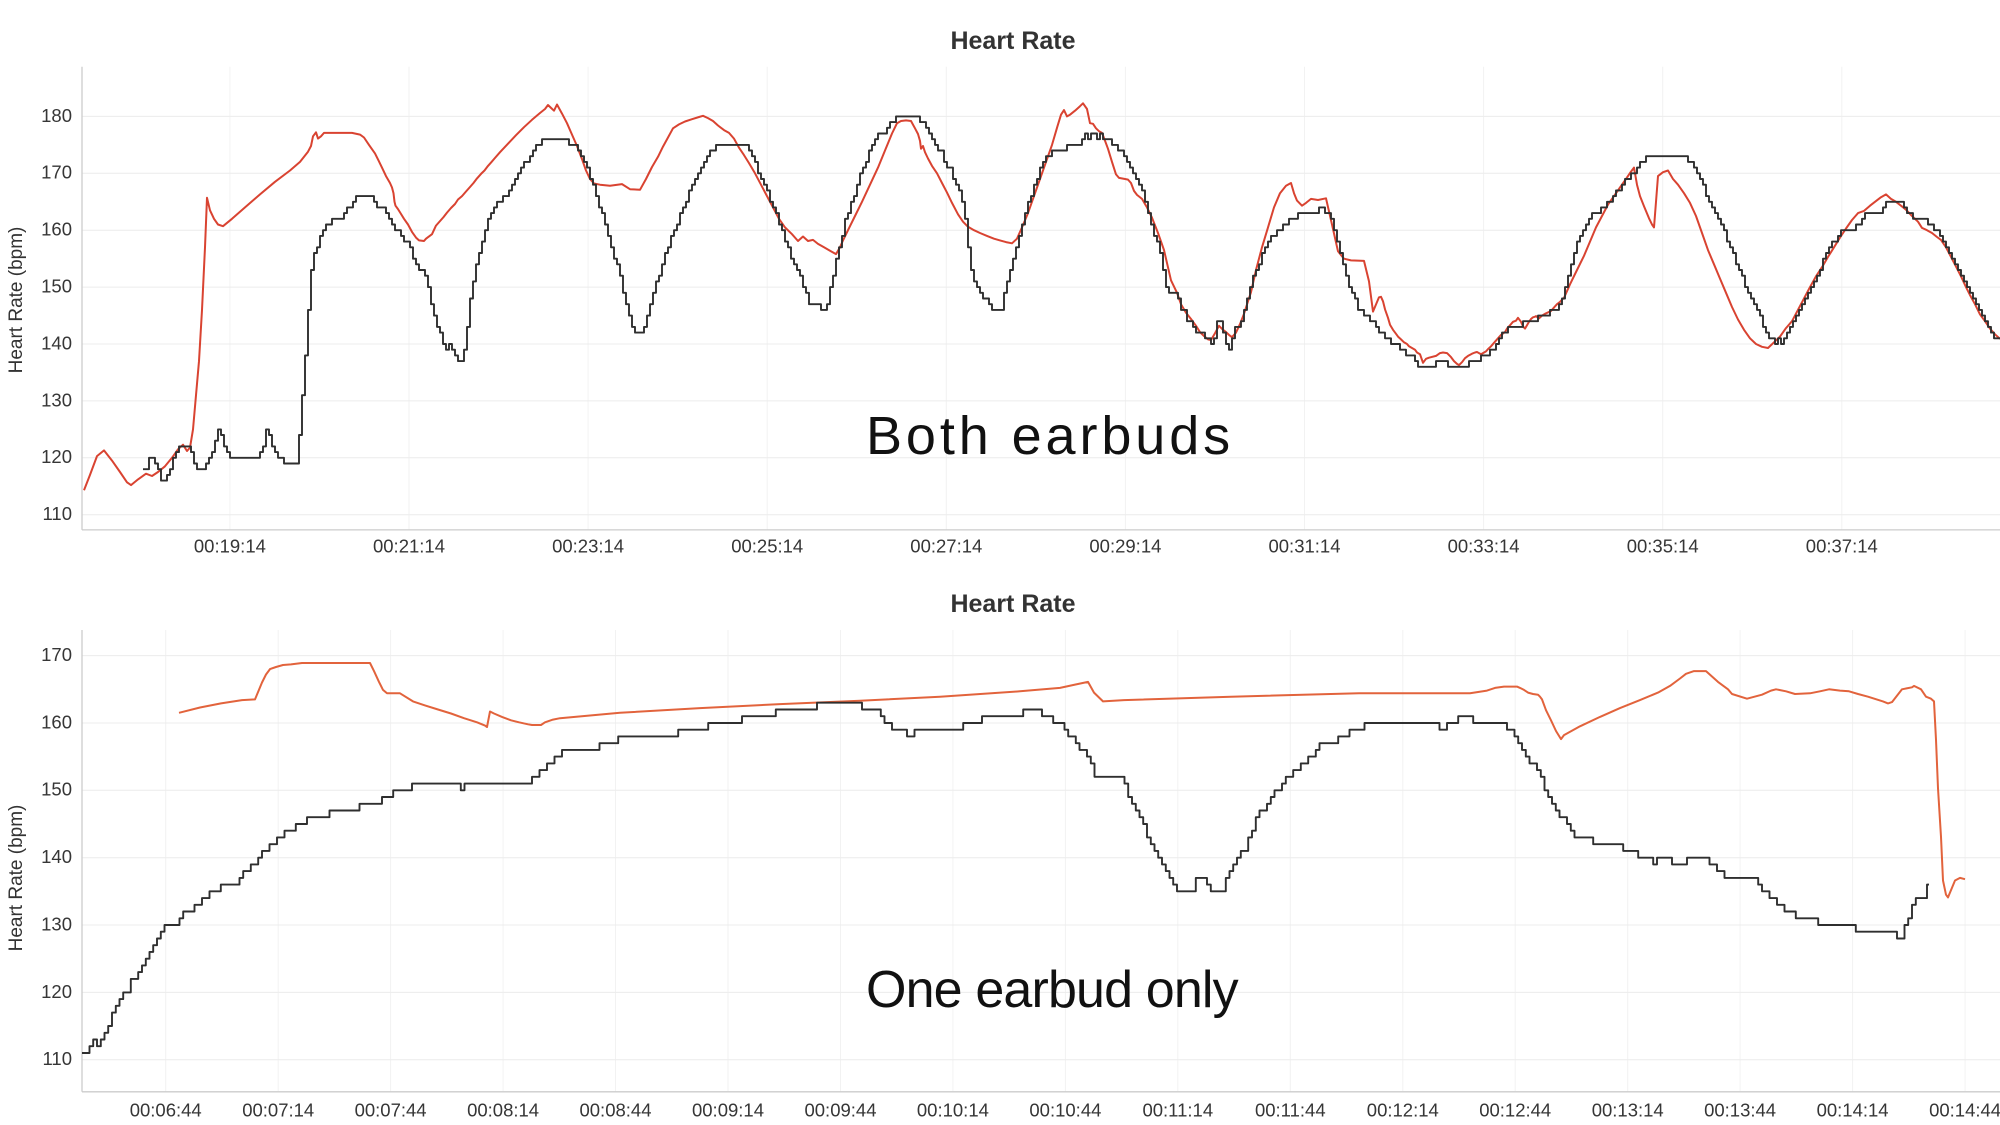  I want to click on svg-text: 00:11:14, so click(1177, 1110).